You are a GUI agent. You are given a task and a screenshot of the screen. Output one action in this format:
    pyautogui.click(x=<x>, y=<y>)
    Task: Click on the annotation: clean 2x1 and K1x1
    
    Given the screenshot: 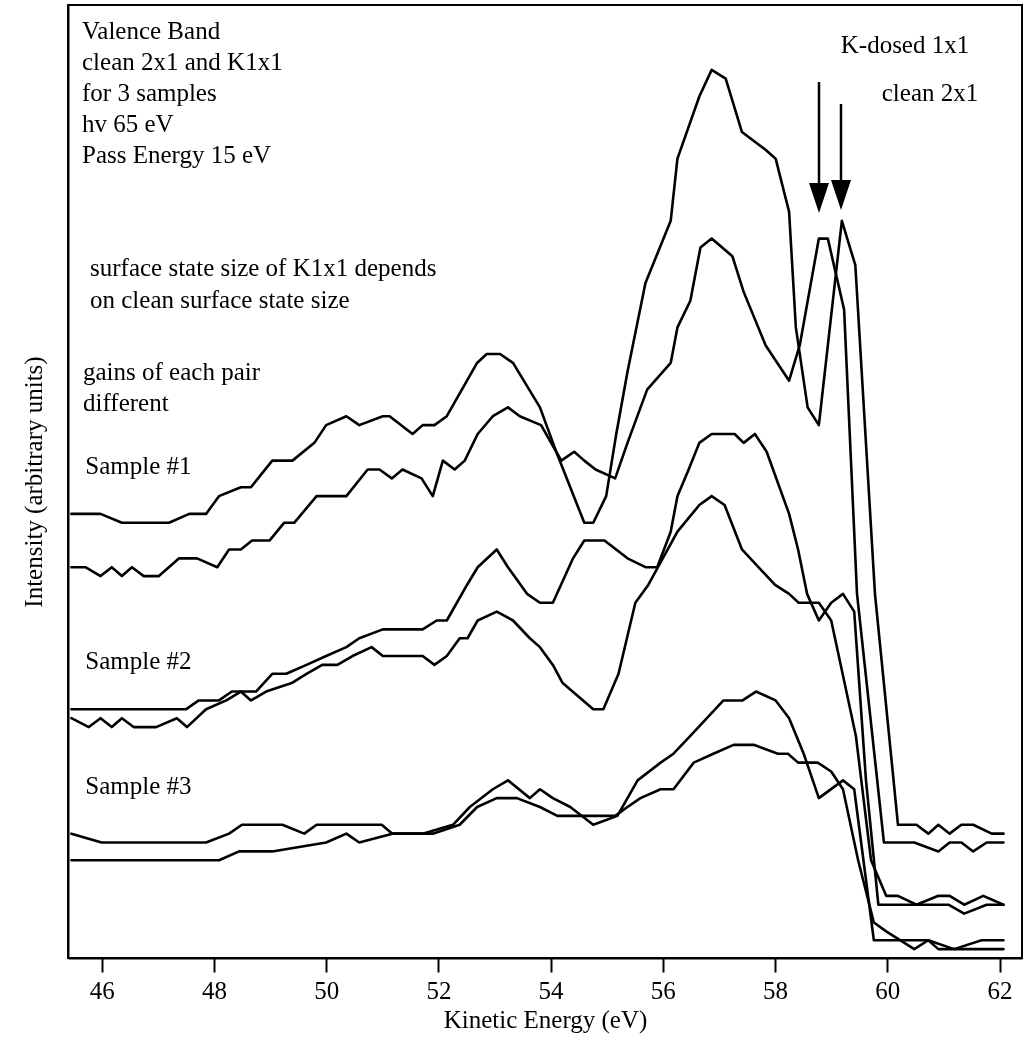 What is the action you would take?
    pyautogui.click(x=182, y=61)
    